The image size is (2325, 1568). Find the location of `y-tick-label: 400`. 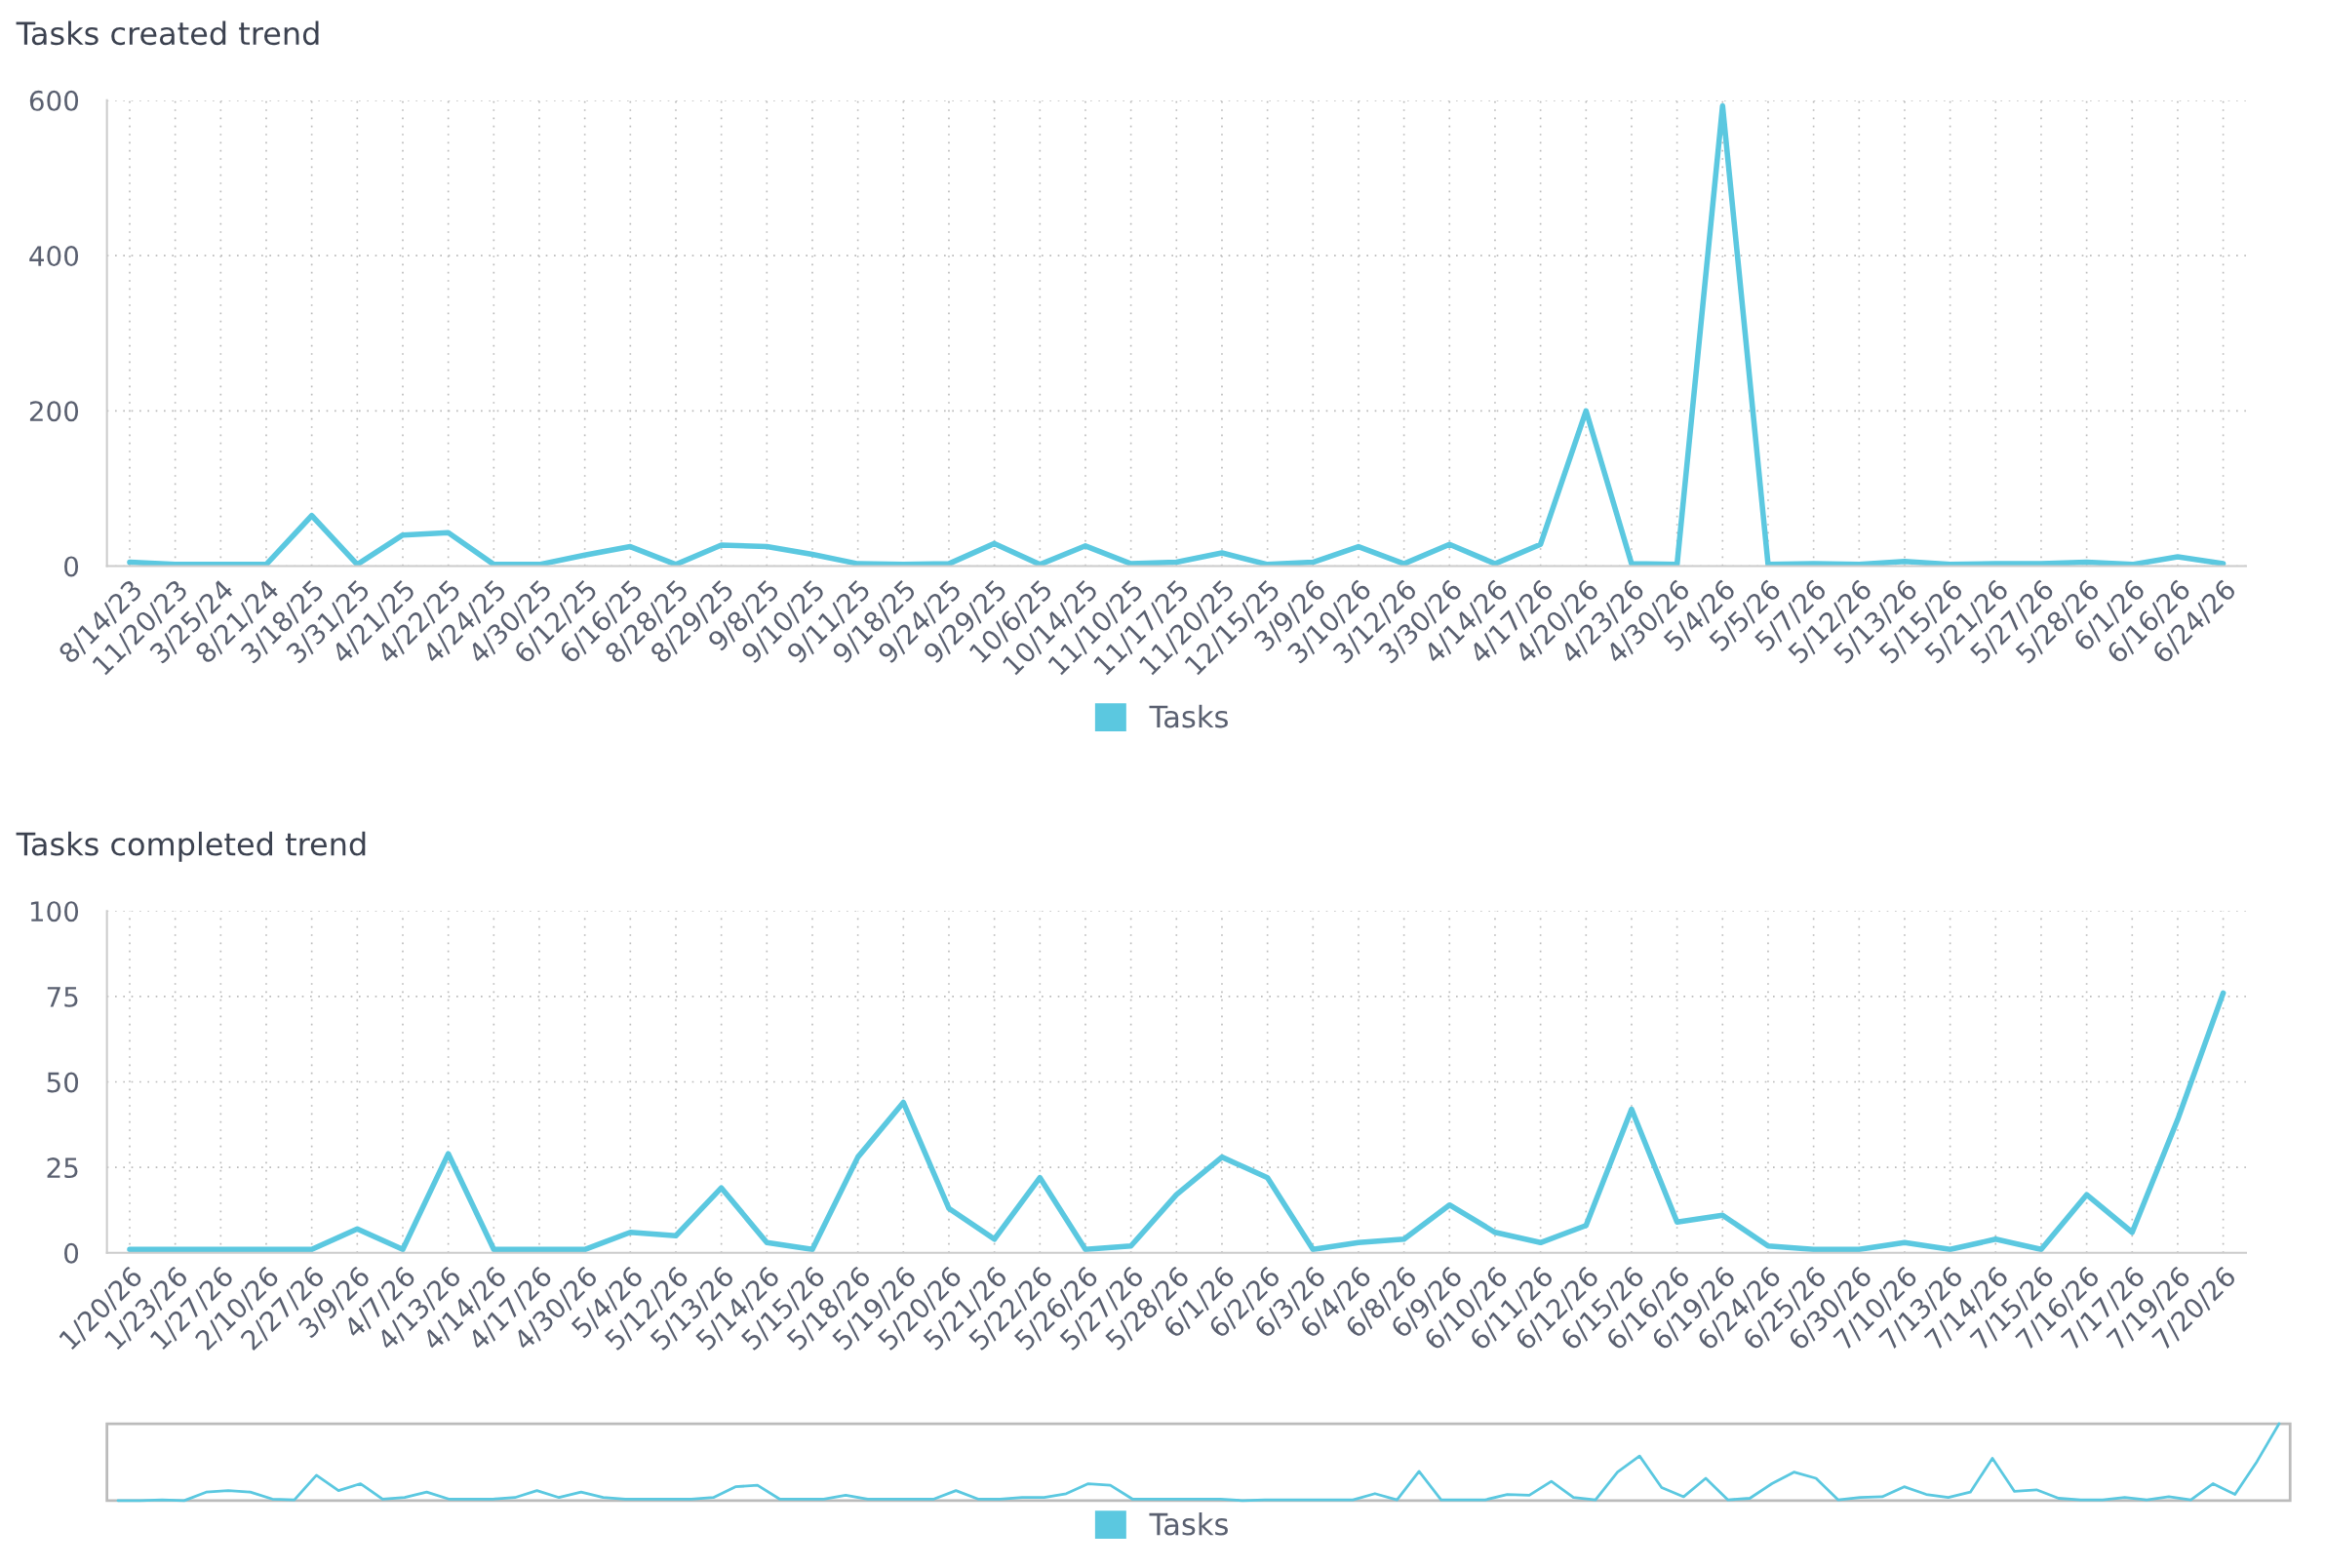

y-tick-label: 400 is located at coordinates (54, 256).